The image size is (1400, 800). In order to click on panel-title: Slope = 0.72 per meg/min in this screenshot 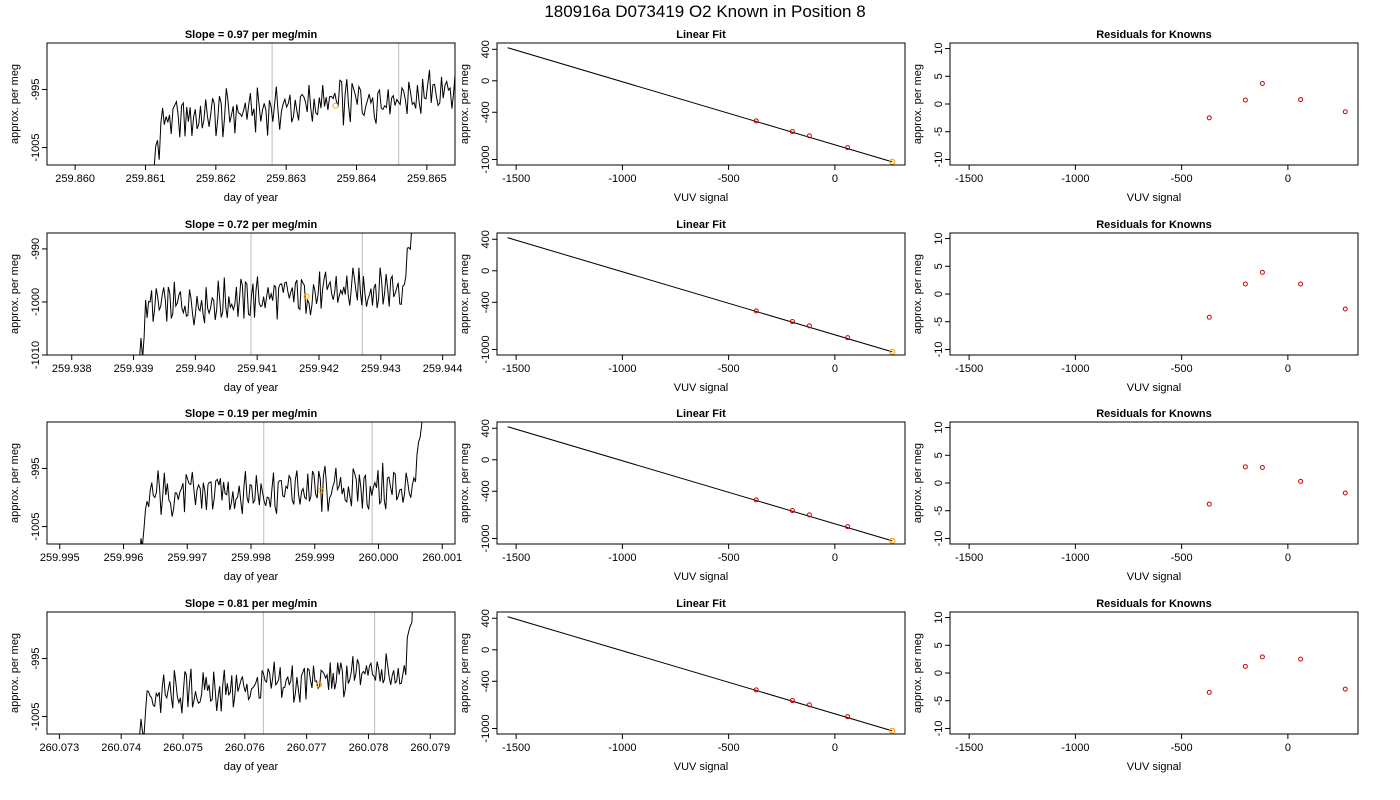, I will do `click(251, 225)`.